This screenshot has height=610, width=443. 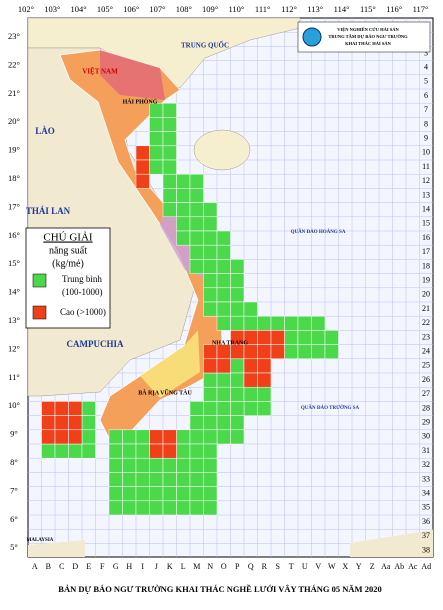 What do you see at coordinates (426, 294) in the screenshot?
I see `row-label: 20` at bounding box center [426, 294].